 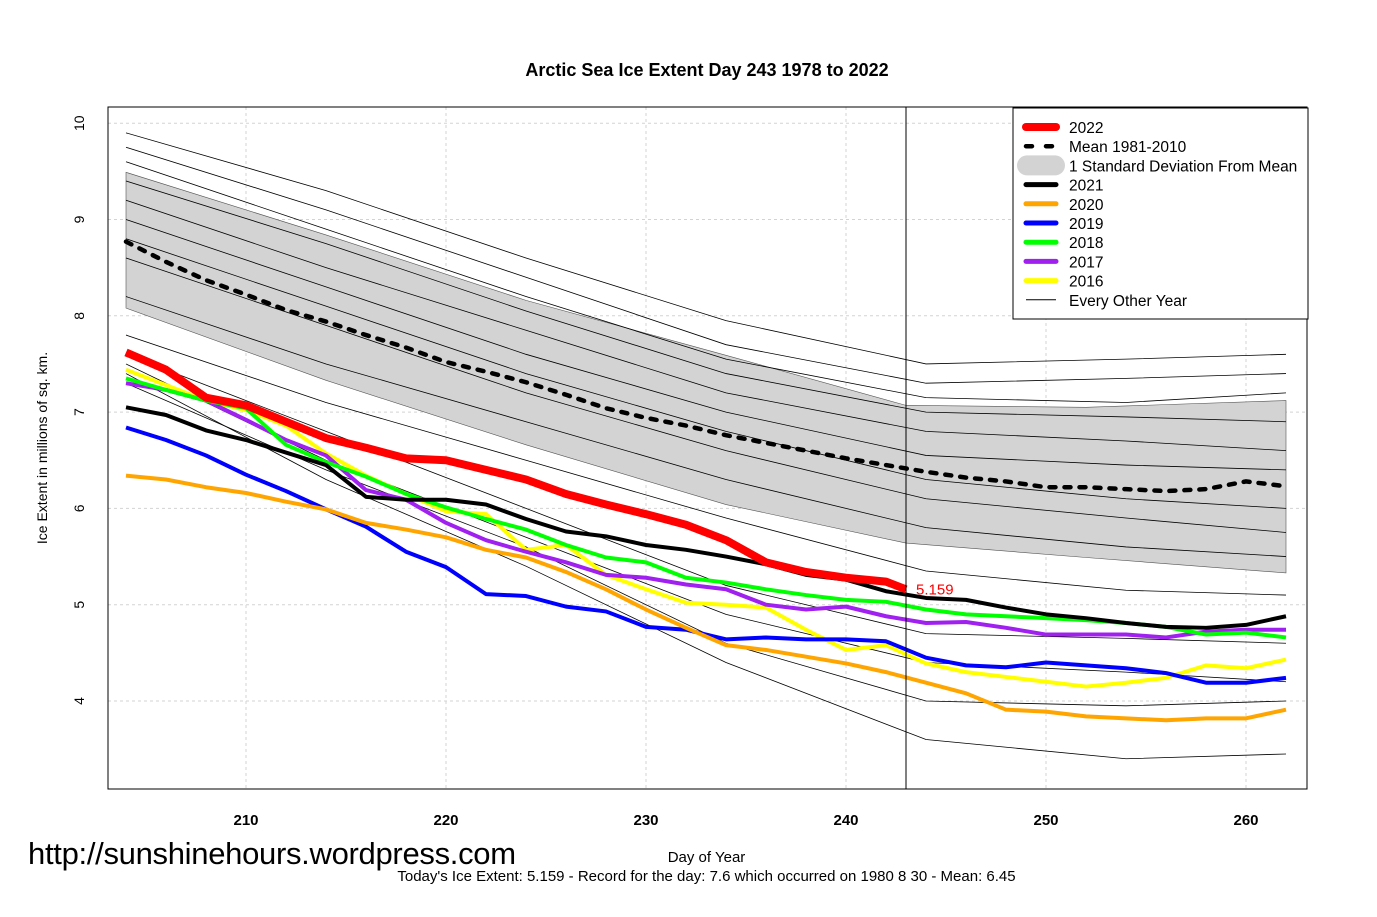 I want to click on legend-label: 2020, so click(x=1086, y=205).